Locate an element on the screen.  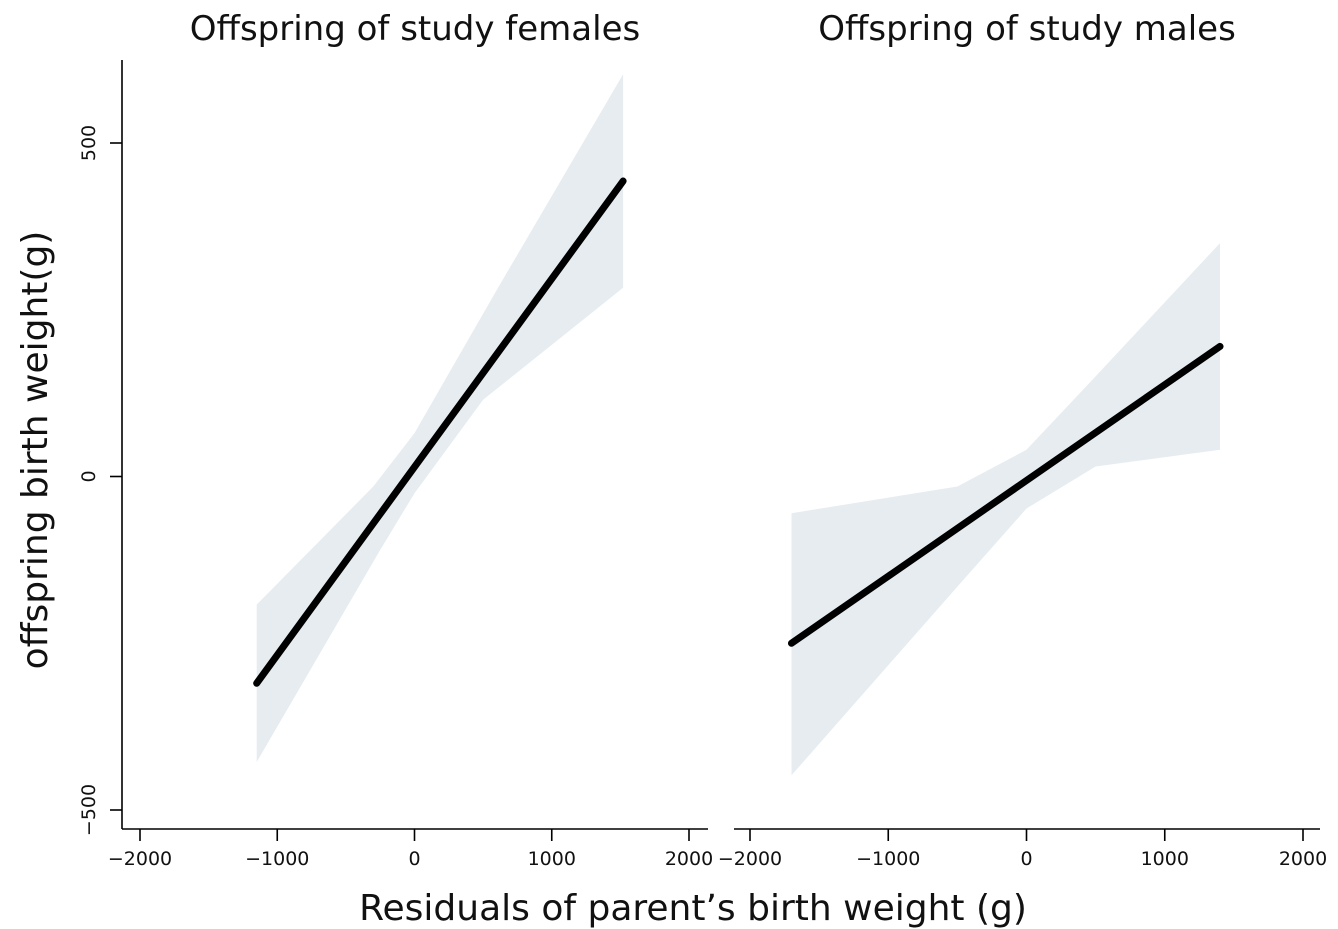
fit-line is located at coordinates (1005, 494).